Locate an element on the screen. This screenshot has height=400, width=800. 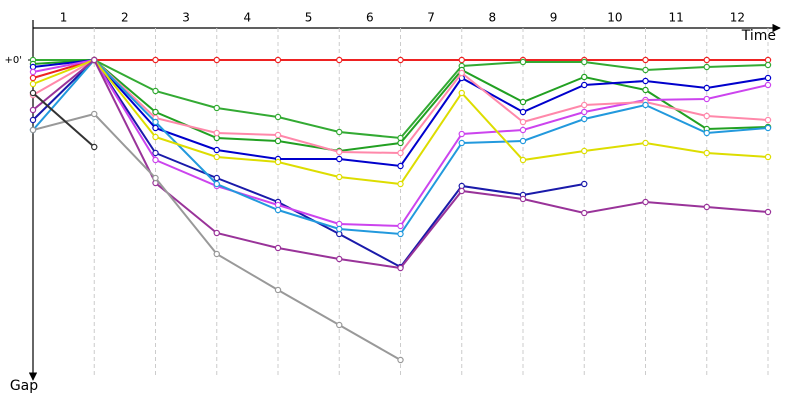
lap-label: 4 is located at coordinates (248, 18).